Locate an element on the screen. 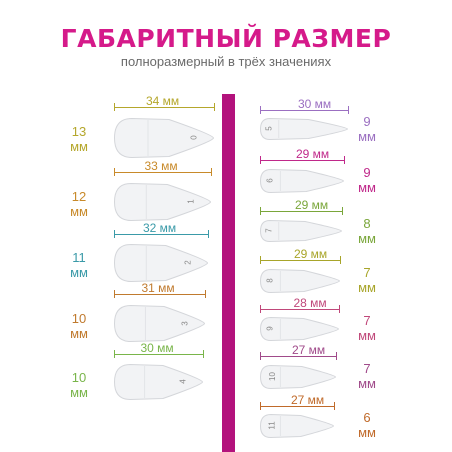 The image size is (452, 452). tip-size-number: 10 is located at coordinates (273, 376).